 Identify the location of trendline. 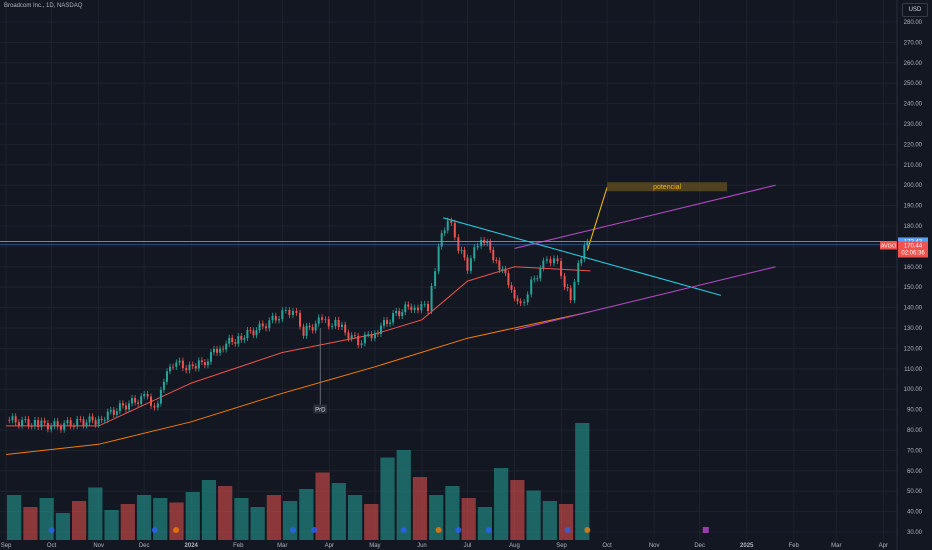
(582, 256).